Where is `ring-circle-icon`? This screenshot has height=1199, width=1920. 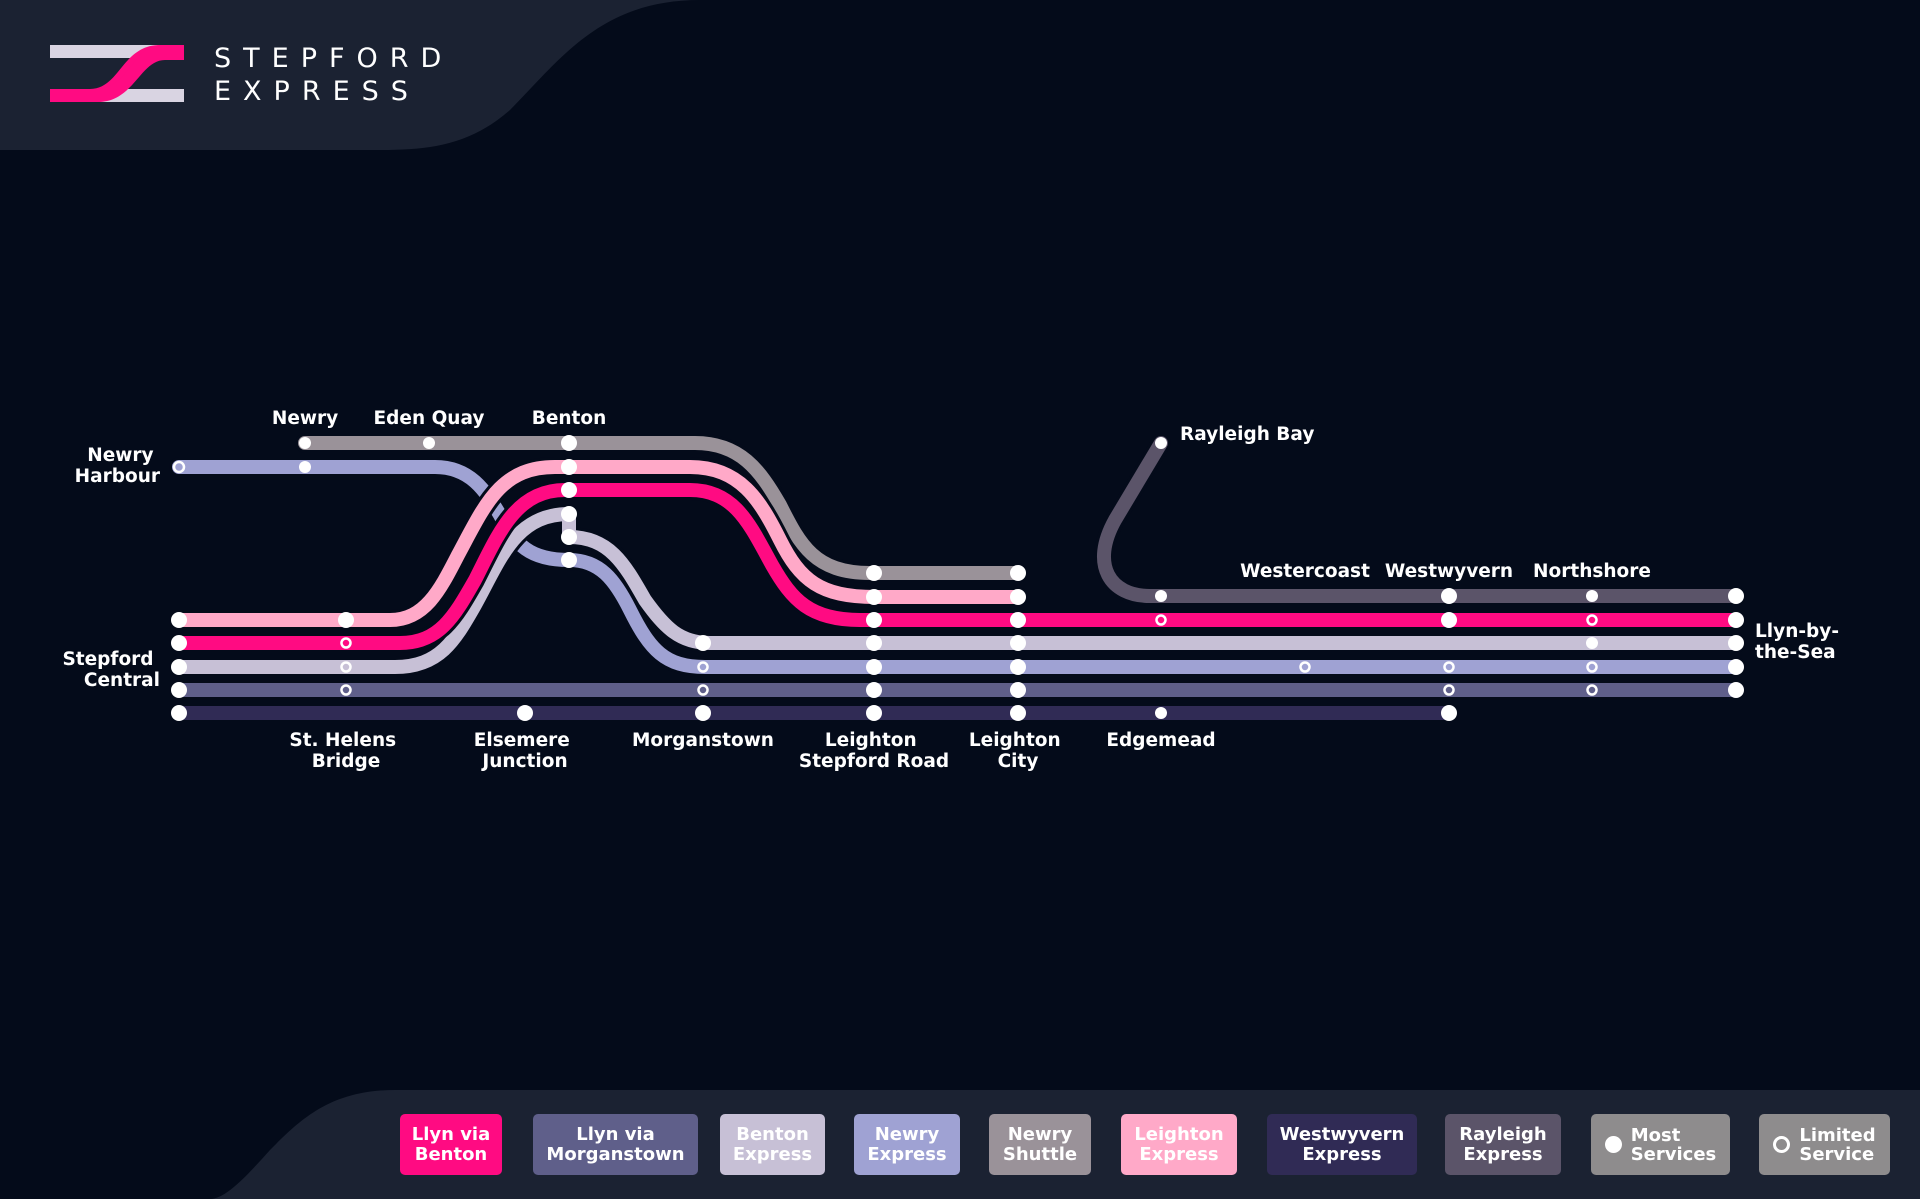
ring-circle-icon is located at coordinates (1782, 1144).